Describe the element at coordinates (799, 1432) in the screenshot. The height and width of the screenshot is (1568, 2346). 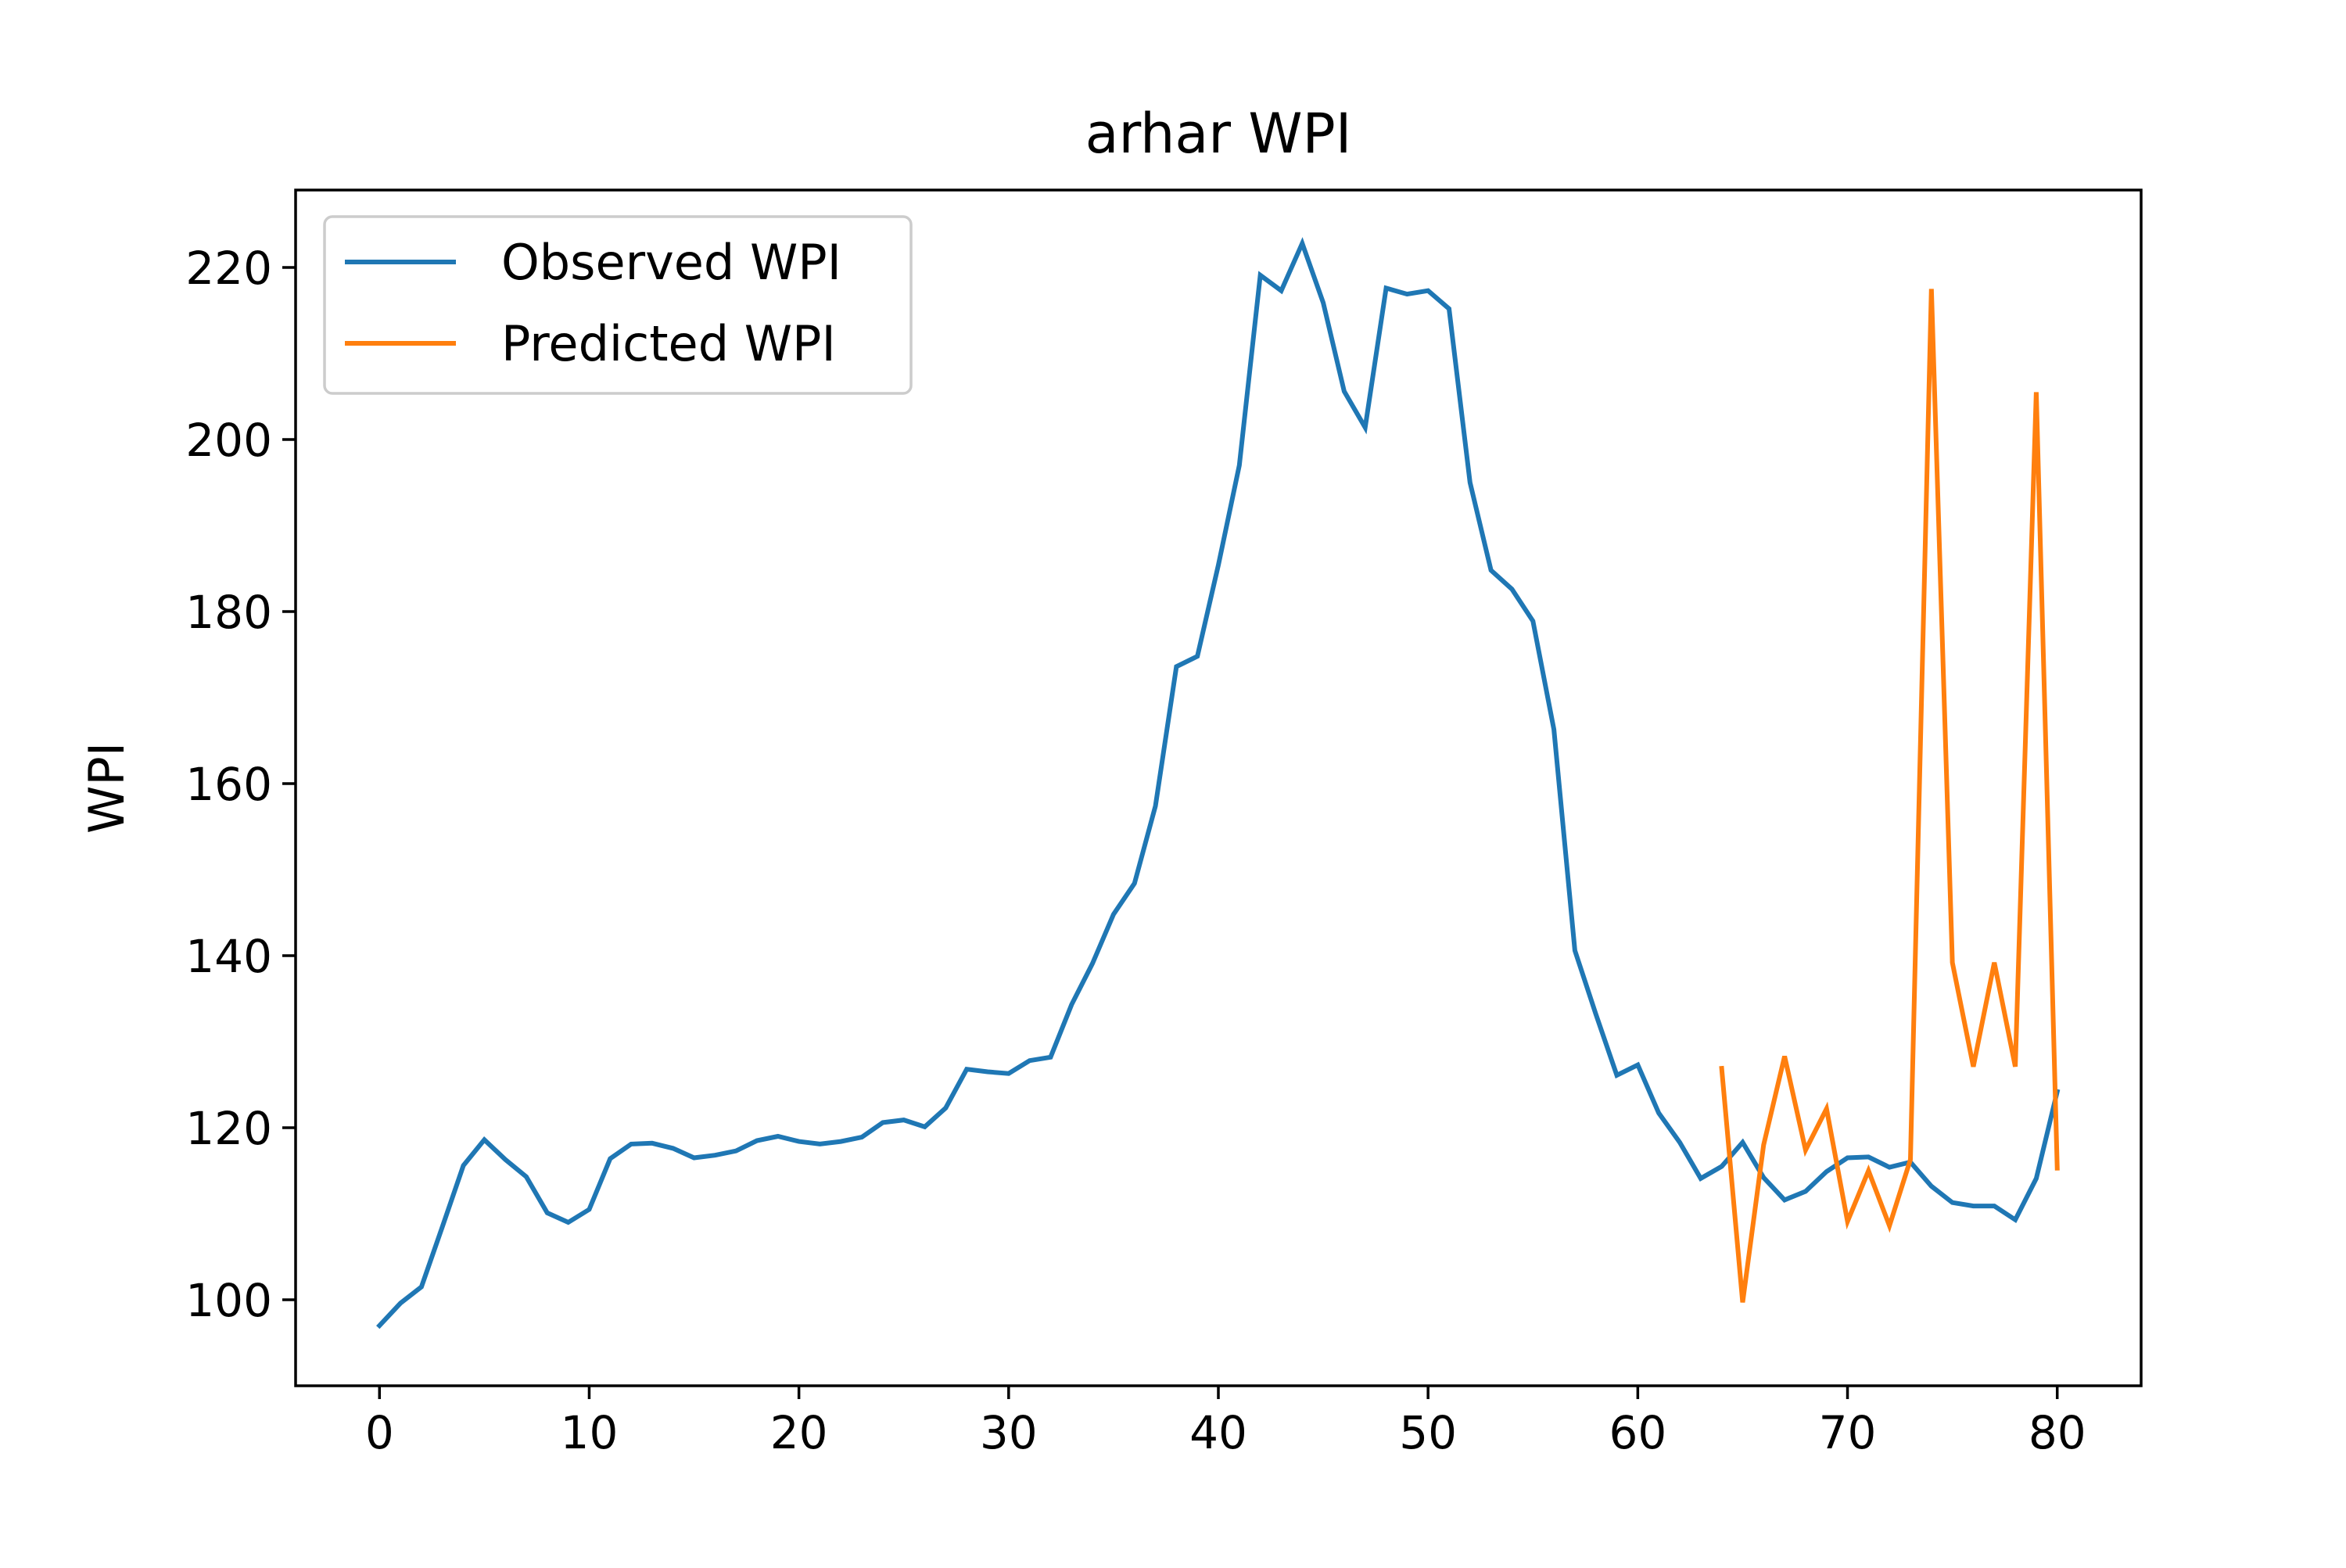
I see `x-tick-label: 20` at that location.